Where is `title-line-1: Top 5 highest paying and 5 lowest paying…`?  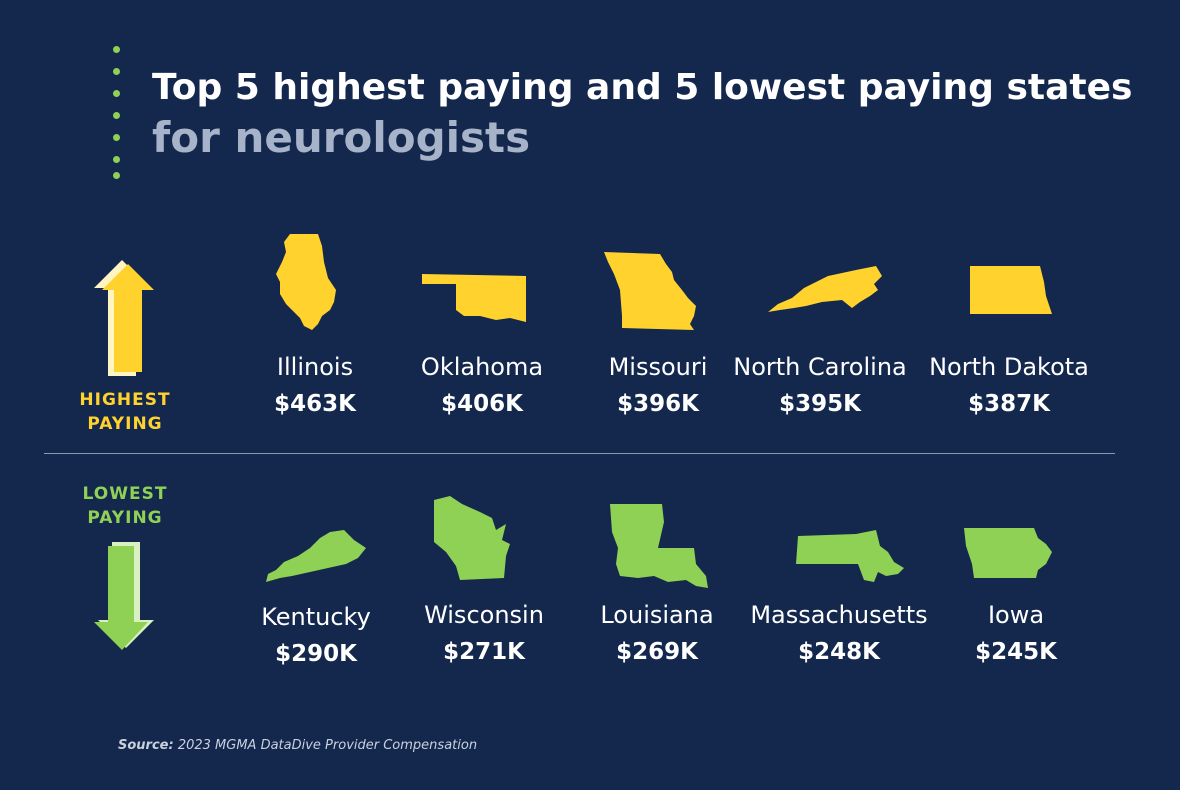
title-line-1: Top 5 highest paying and 5 lowest paying… is located at coordinates (642, 87).